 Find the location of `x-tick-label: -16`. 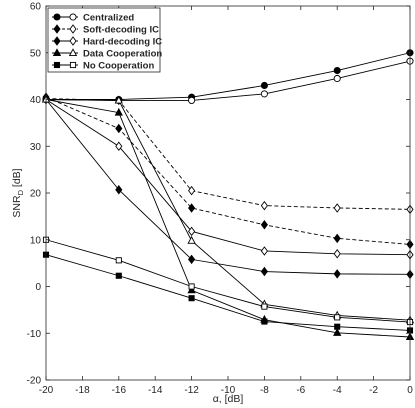

x-tick-label: -16 is located at coordinates (119, 390).